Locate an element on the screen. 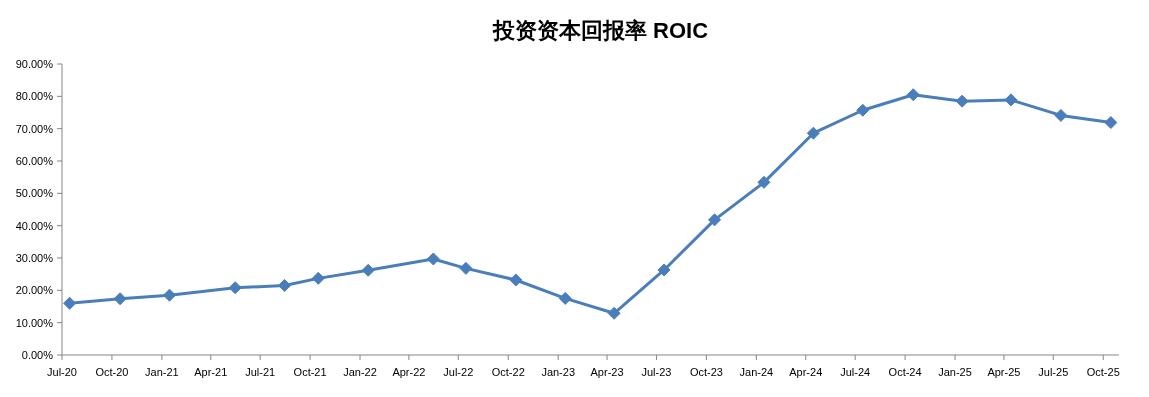  y-tick-label: 80.00% is located at coordinates (34, 96).